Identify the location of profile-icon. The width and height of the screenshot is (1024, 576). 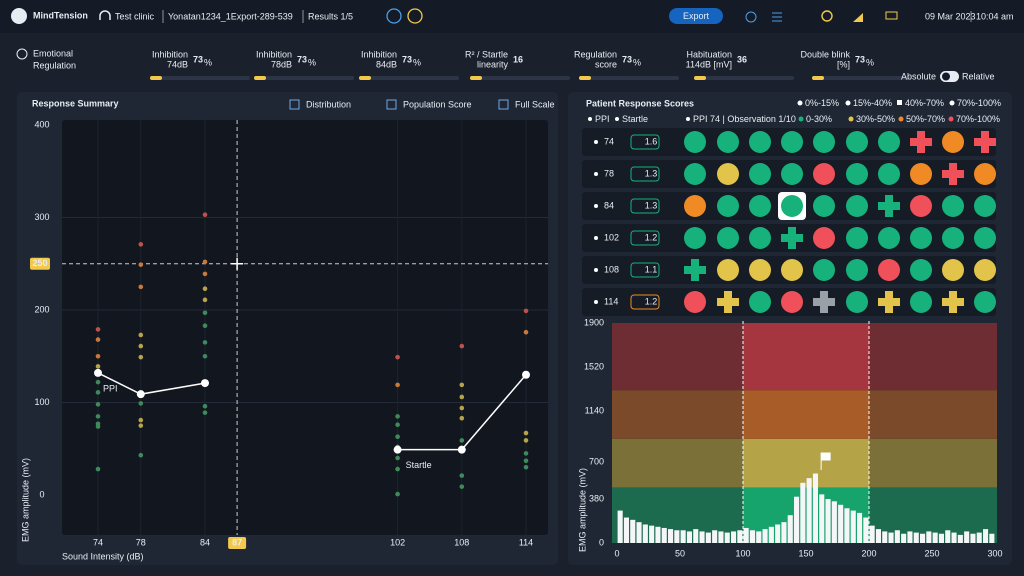
(22, 54).